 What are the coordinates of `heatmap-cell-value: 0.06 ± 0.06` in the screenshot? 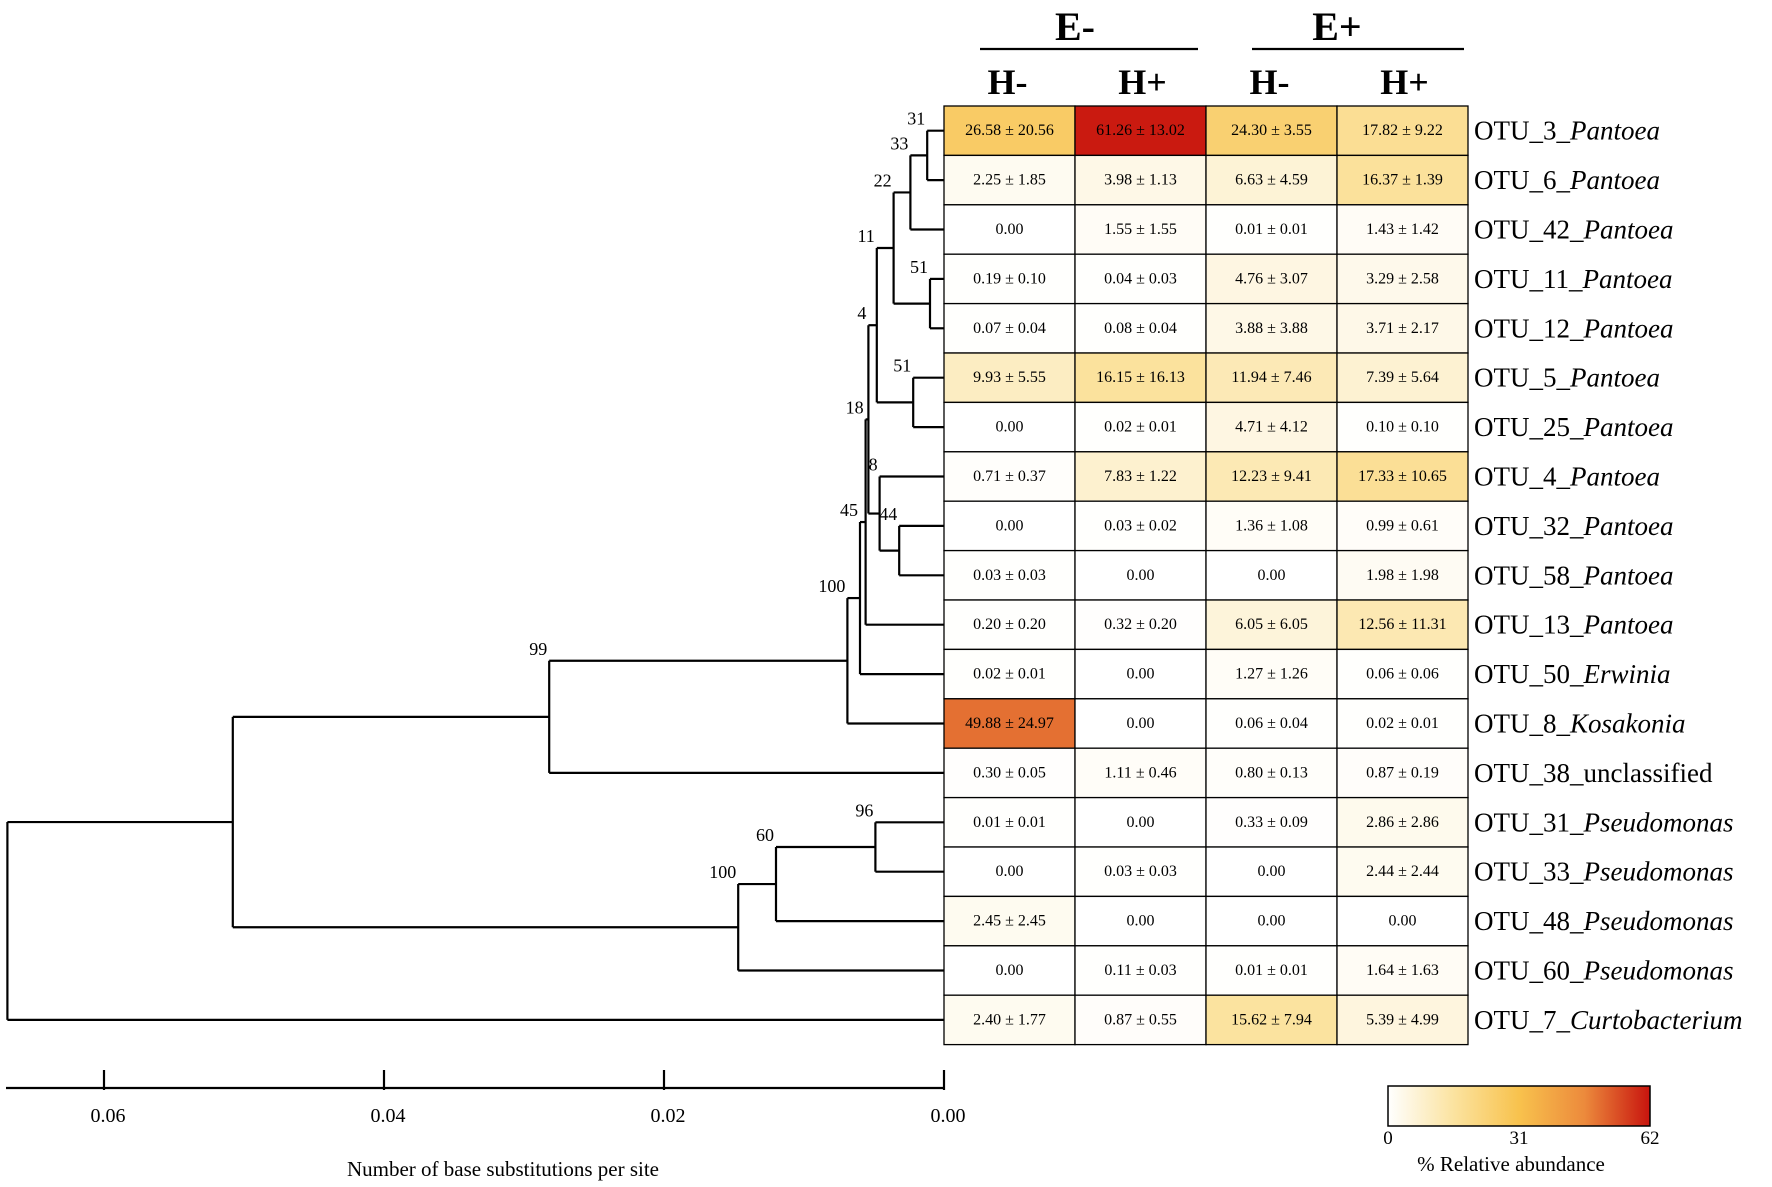 It's located at (1402, 674).